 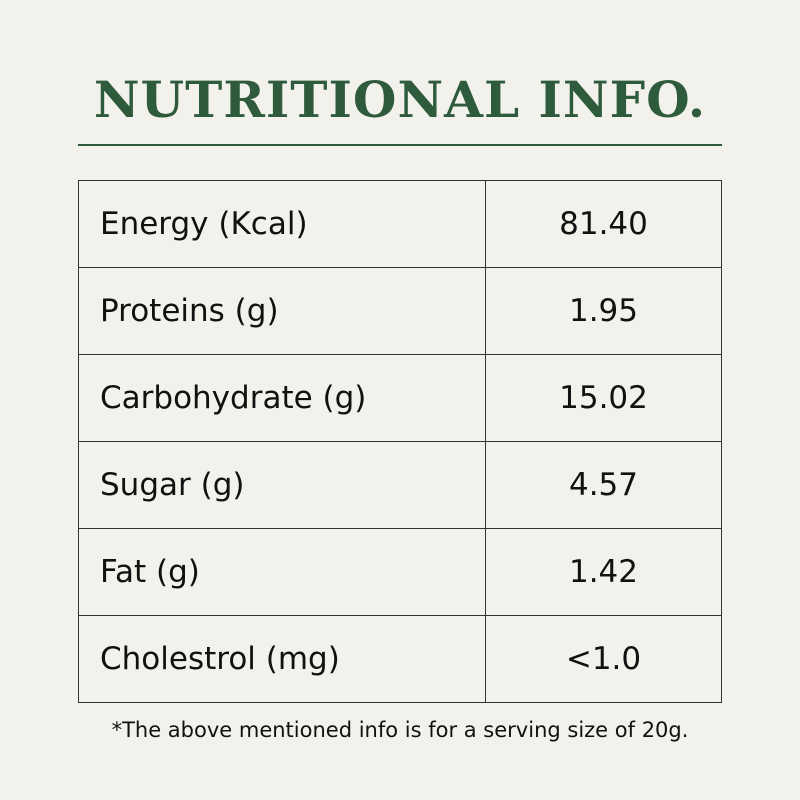 I want to click on nutrient-label: Sugar (g), so click(x=282, y=485).